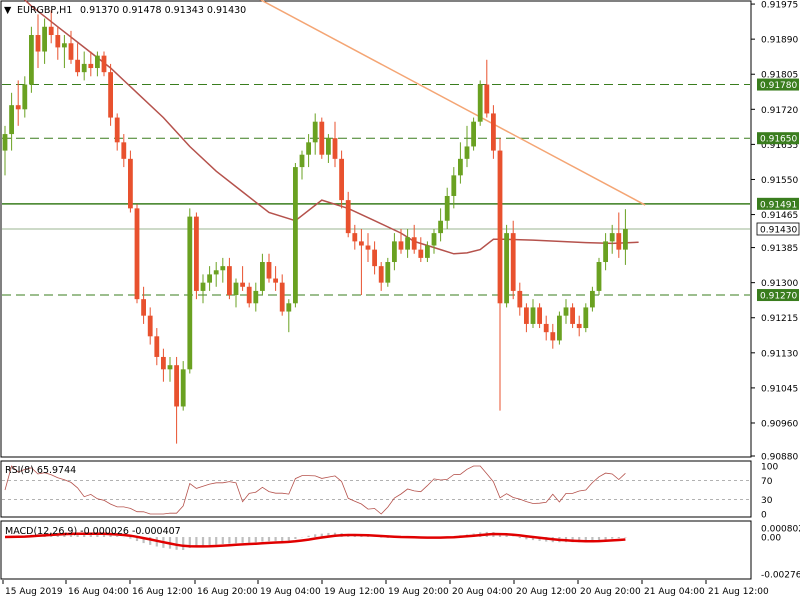  I want to click on y-tick-label: 0.91635, so click(779, 146).